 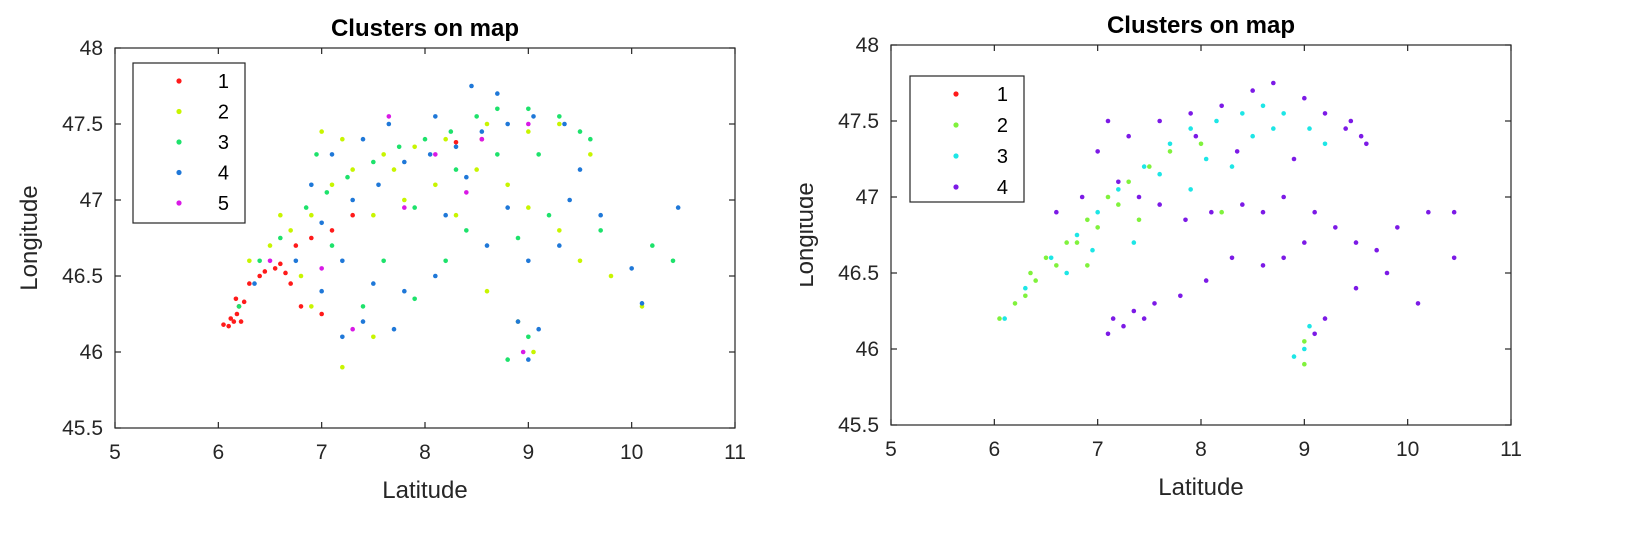 I want to click on legend-label-1: 1, so click(x=1002, y=95).